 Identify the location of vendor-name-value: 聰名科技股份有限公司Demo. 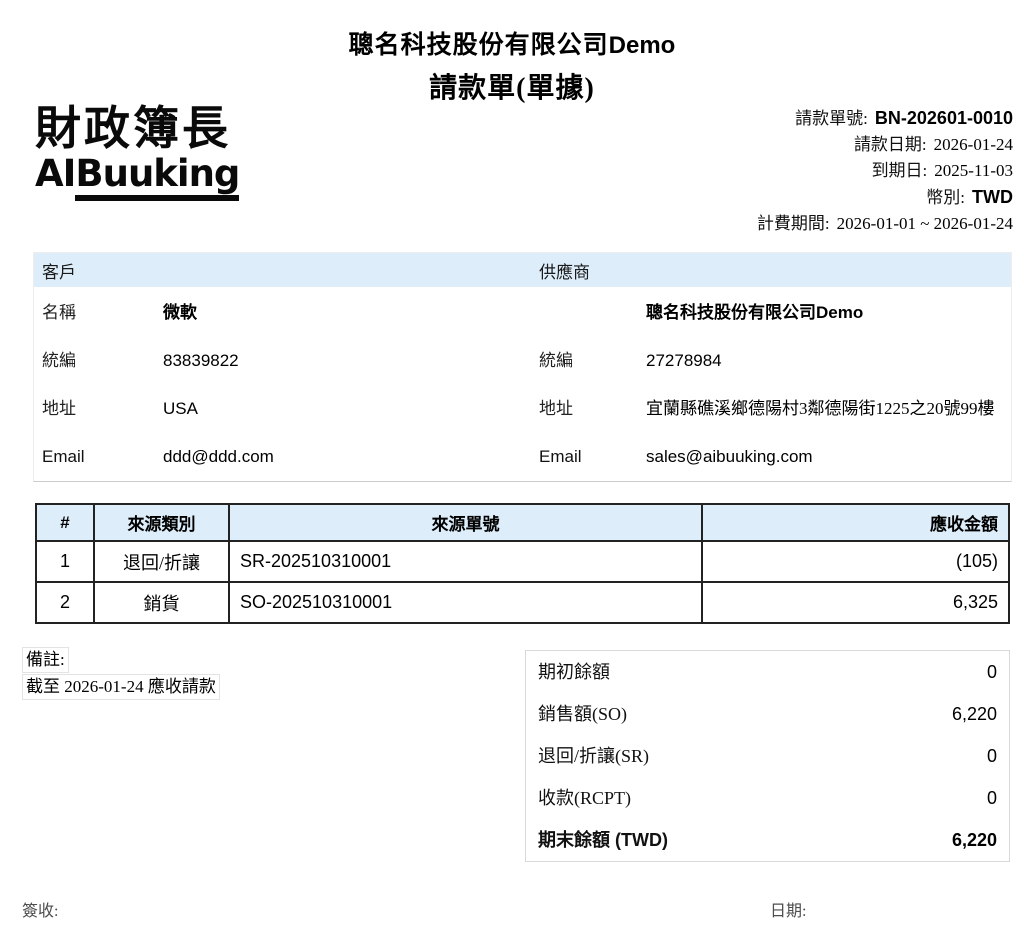
(755, 312).